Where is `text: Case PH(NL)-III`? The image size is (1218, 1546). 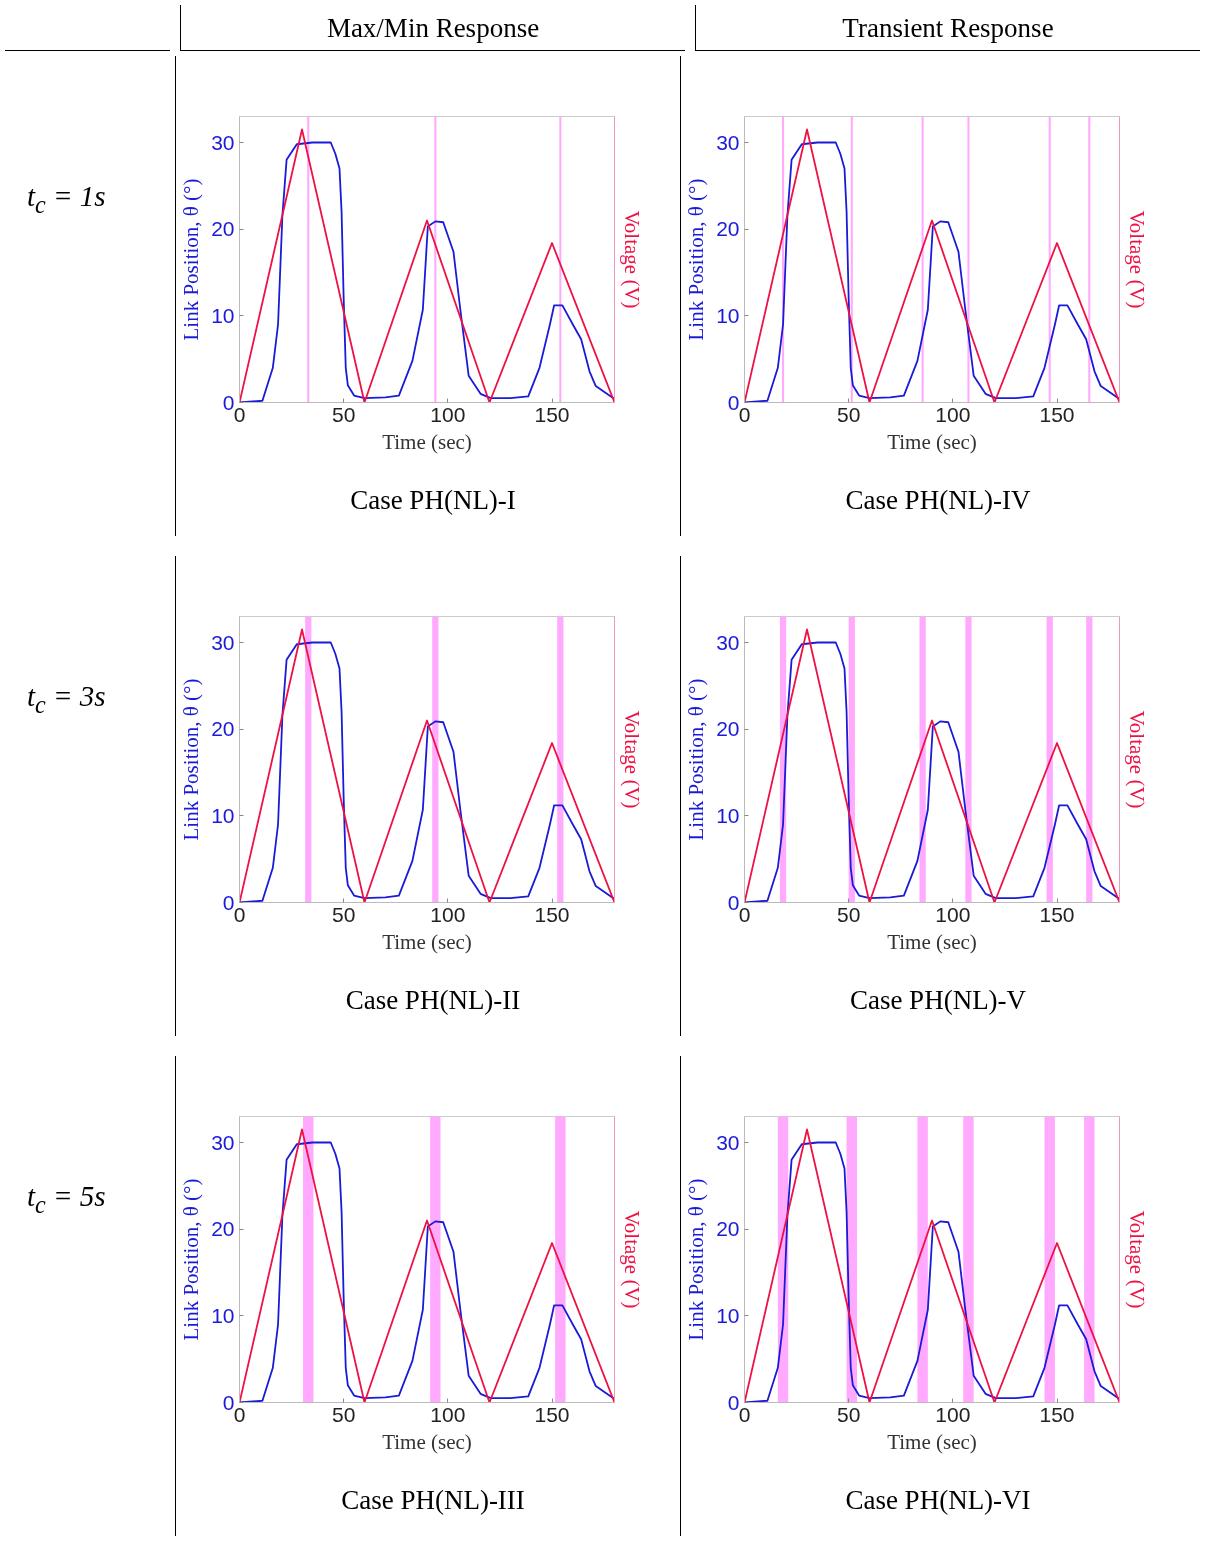
text: Case PH(NL)-III is located at coordinates (433, 1500).